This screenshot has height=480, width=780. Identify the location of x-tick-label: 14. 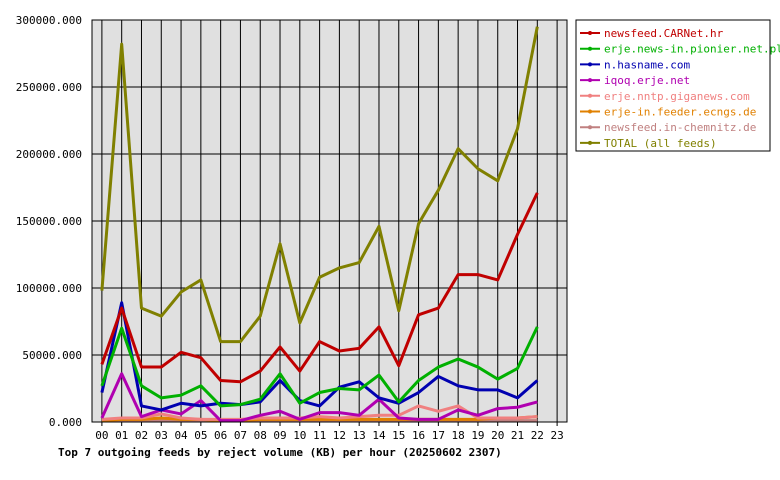
(379, 435).